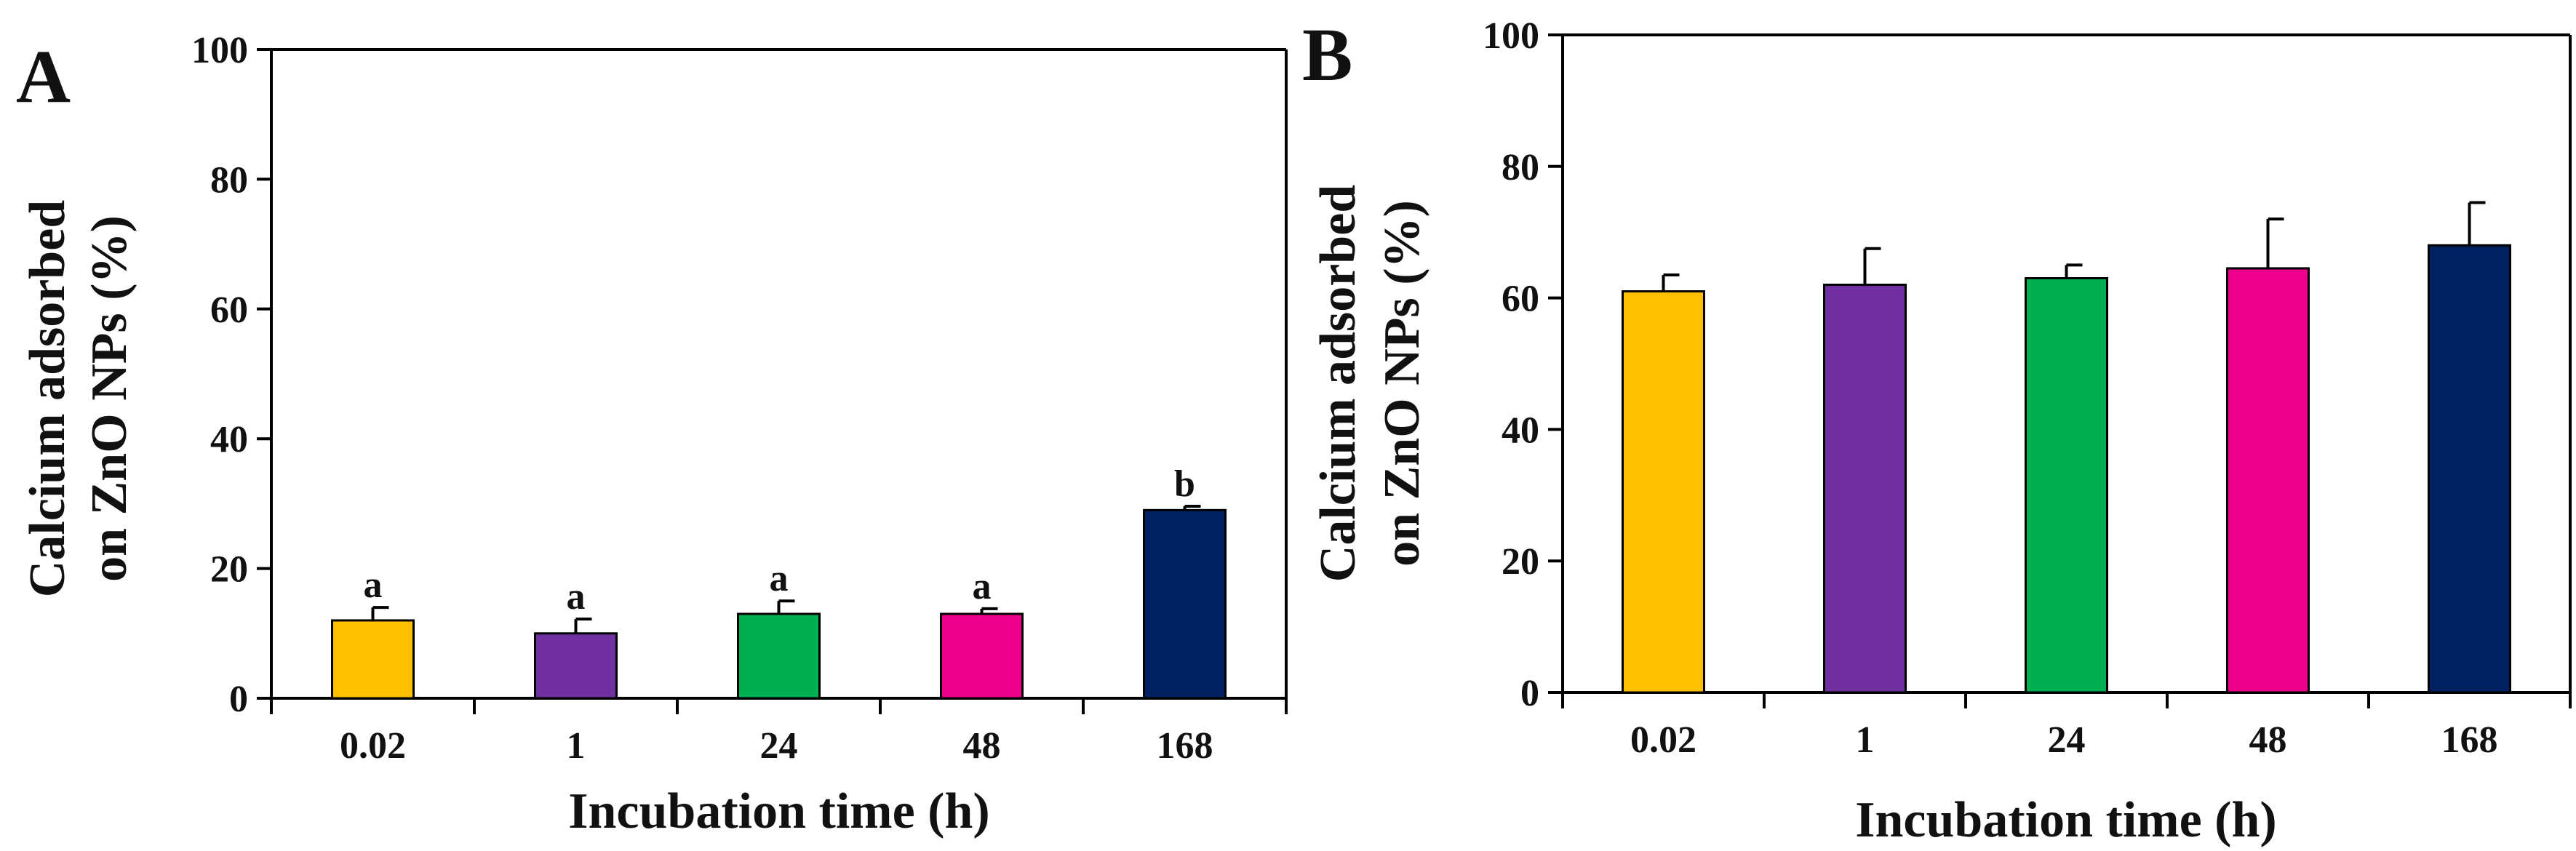 This screenshot has height=851, width=2576. I want to click on panel-a-x-tick-label: 168, so click(1185, 746).